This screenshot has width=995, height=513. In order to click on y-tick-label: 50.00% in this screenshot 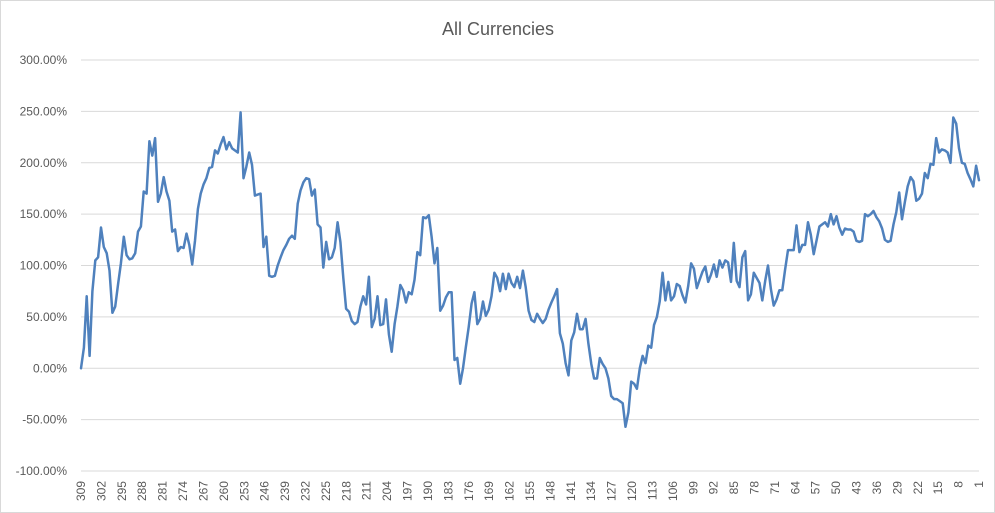, I will do `click(46, 317)`.